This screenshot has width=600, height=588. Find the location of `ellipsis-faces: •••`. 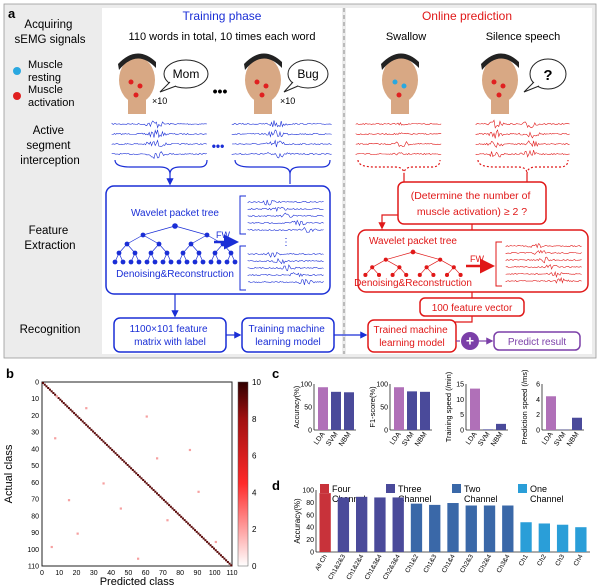

ellipsis-faces: ••• is located at coordinates (220, 91).